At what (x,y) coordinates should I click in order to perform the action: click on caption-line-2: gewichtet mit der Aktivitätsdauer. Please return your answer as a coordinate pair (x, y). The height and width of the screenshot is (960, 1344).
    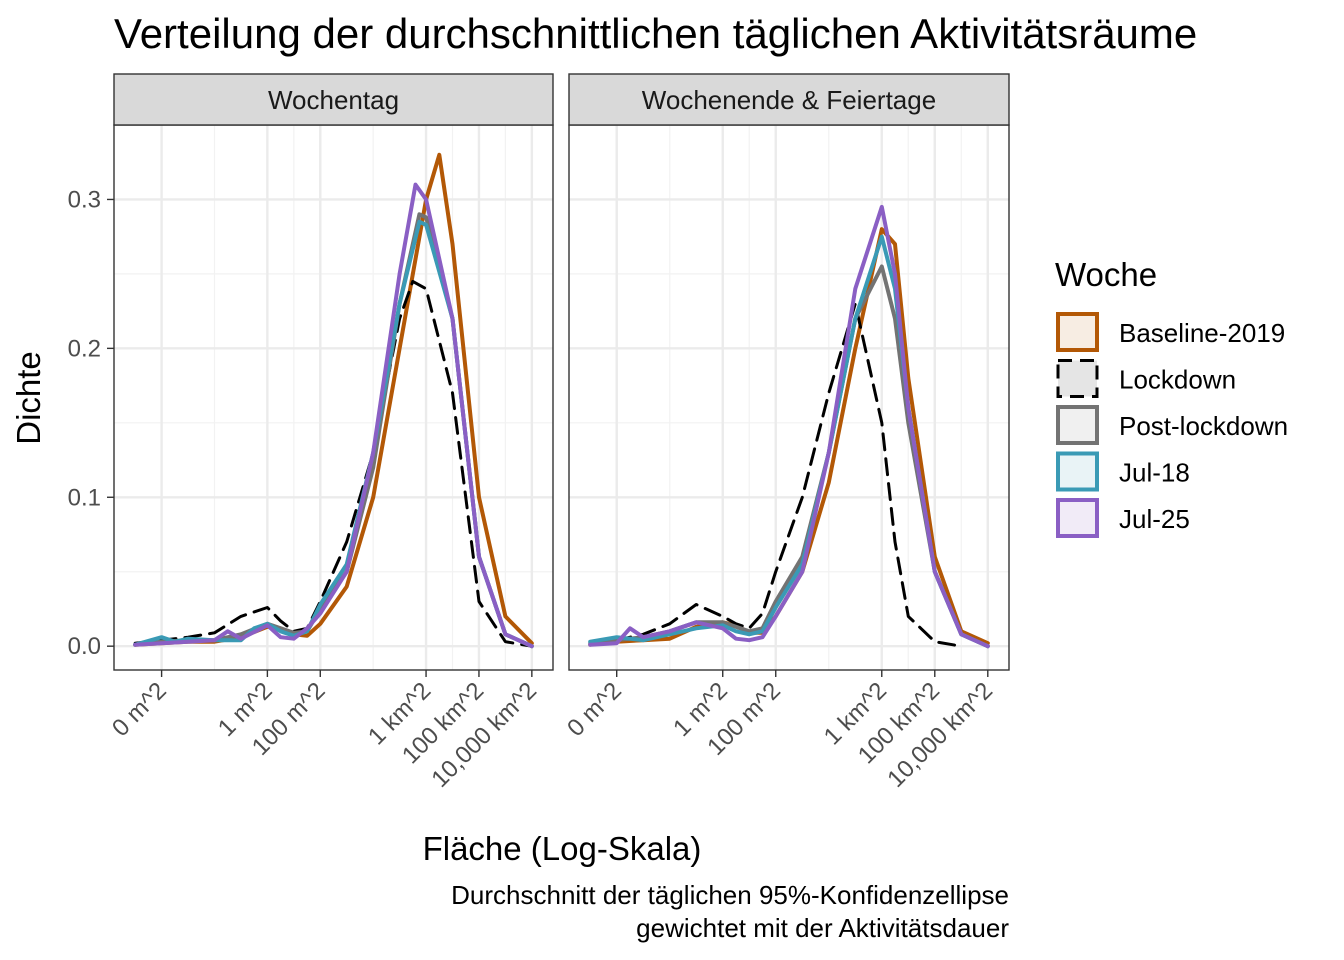
    Looking at the image, I should click on (822, 928).